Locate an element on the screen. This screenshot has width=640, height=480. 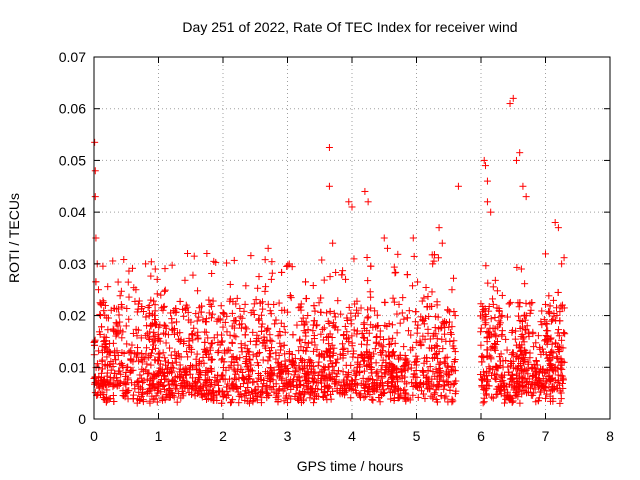
x-tick-label: 8 is located at coordinates (610, 436).